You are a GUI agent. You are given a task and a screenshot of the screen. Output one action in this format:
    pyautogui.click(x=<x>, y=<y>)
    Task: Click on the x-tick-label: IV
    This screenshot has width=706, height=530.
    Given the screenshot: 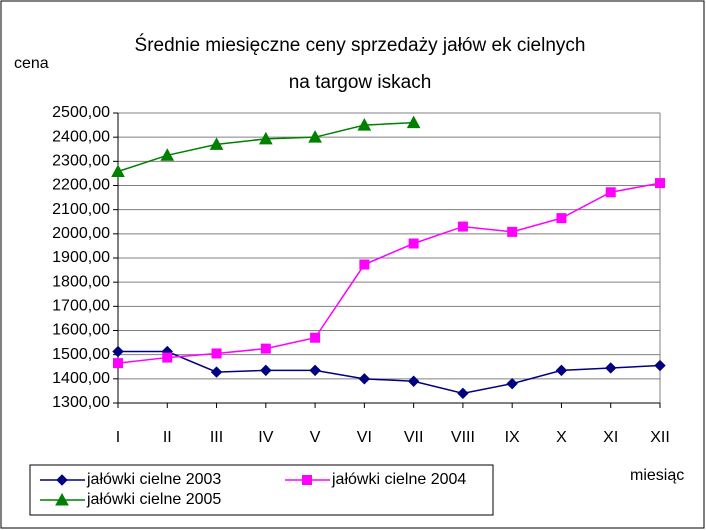 What is the action you would take?
    pyautogui.click(x=265, y=437)
    